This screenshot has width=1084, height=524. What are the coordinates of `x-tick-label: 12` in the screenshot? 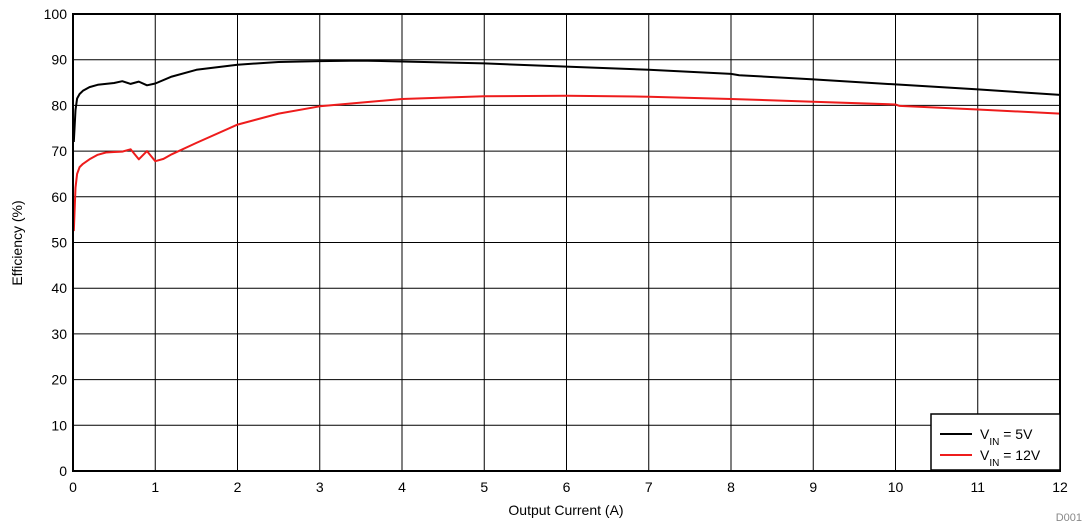 It's located at (1060, 487).